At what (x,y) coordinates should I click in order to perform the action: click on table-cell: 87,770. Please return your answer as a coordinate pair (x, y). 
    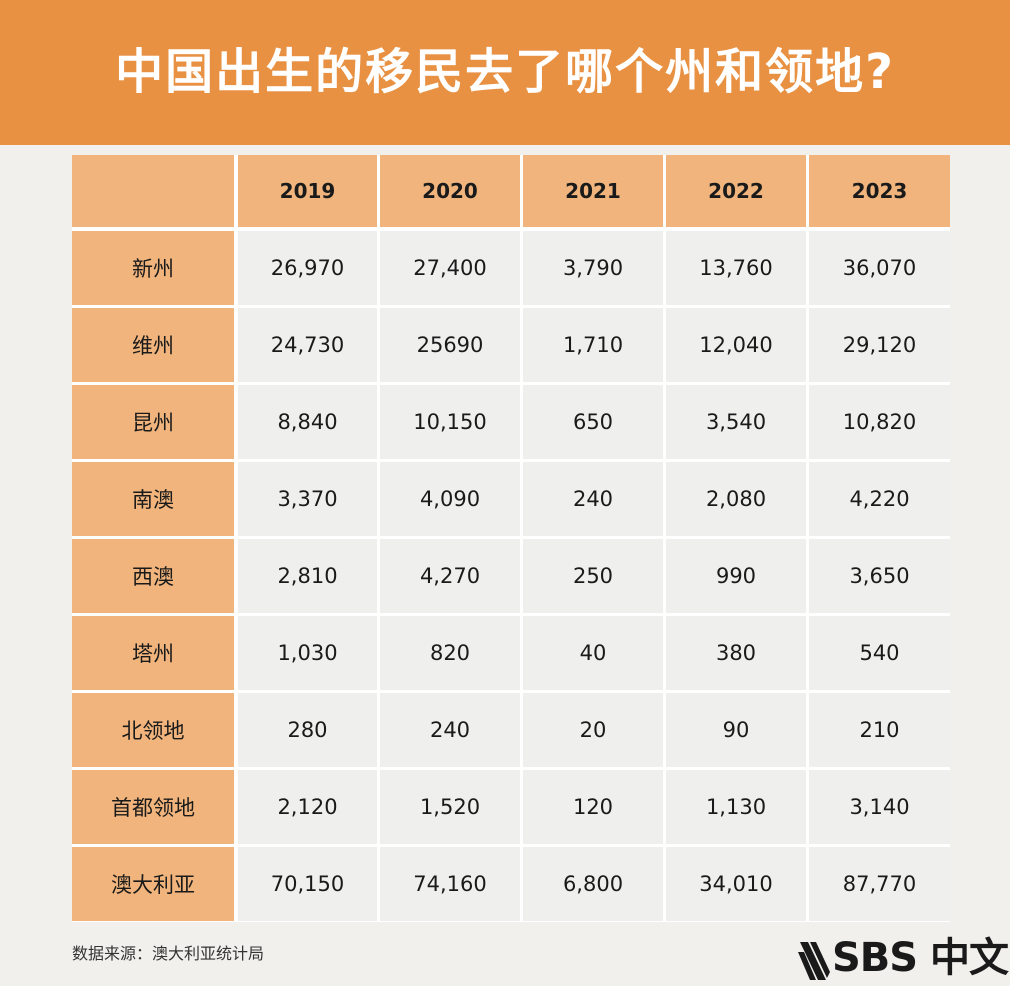
    Looking at the image, I should click on (879, 884).